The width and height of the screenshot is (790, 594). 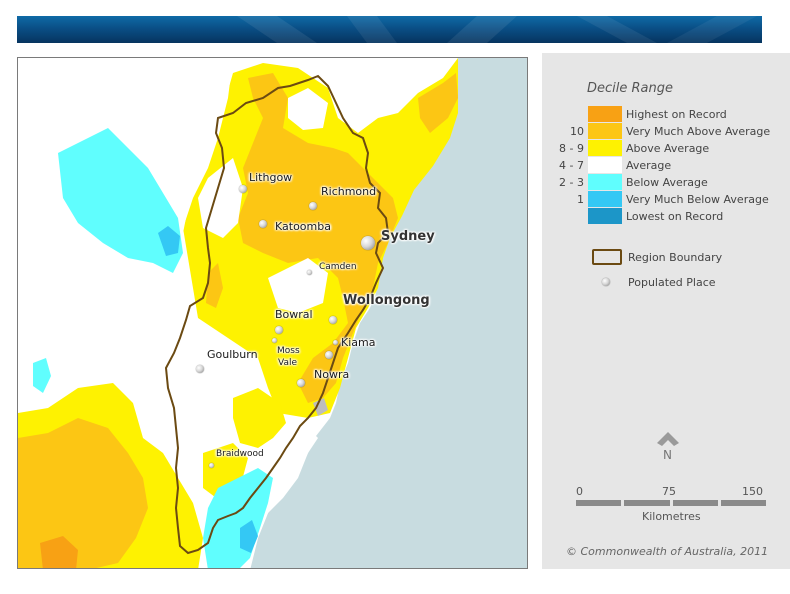 What do you see at coordinates (667, 551) in the screenshot?
I see `copyright-notice: © Commonwealth of Australia, 2011` at bounding box center [667, 551].